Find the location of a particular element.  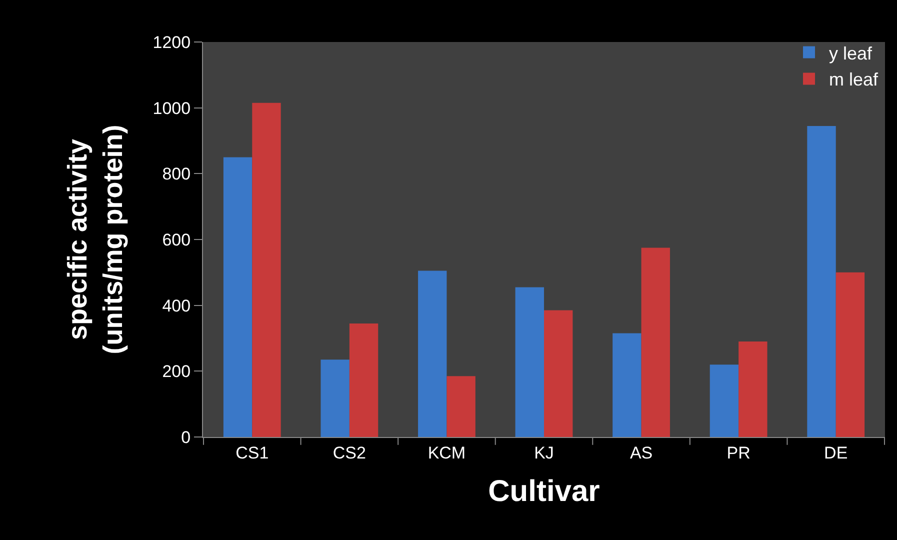

y-tick-label: 1000 is located at coordinates (171, 108).